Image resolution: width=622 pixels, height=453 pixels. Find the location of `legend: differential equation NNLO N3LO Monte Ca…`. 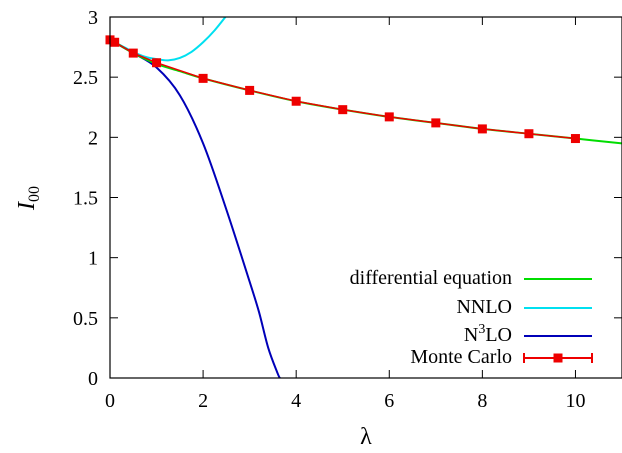

legend: differential equation NNLO N3LO Monte Ca… is located at coordinates (471, 317).